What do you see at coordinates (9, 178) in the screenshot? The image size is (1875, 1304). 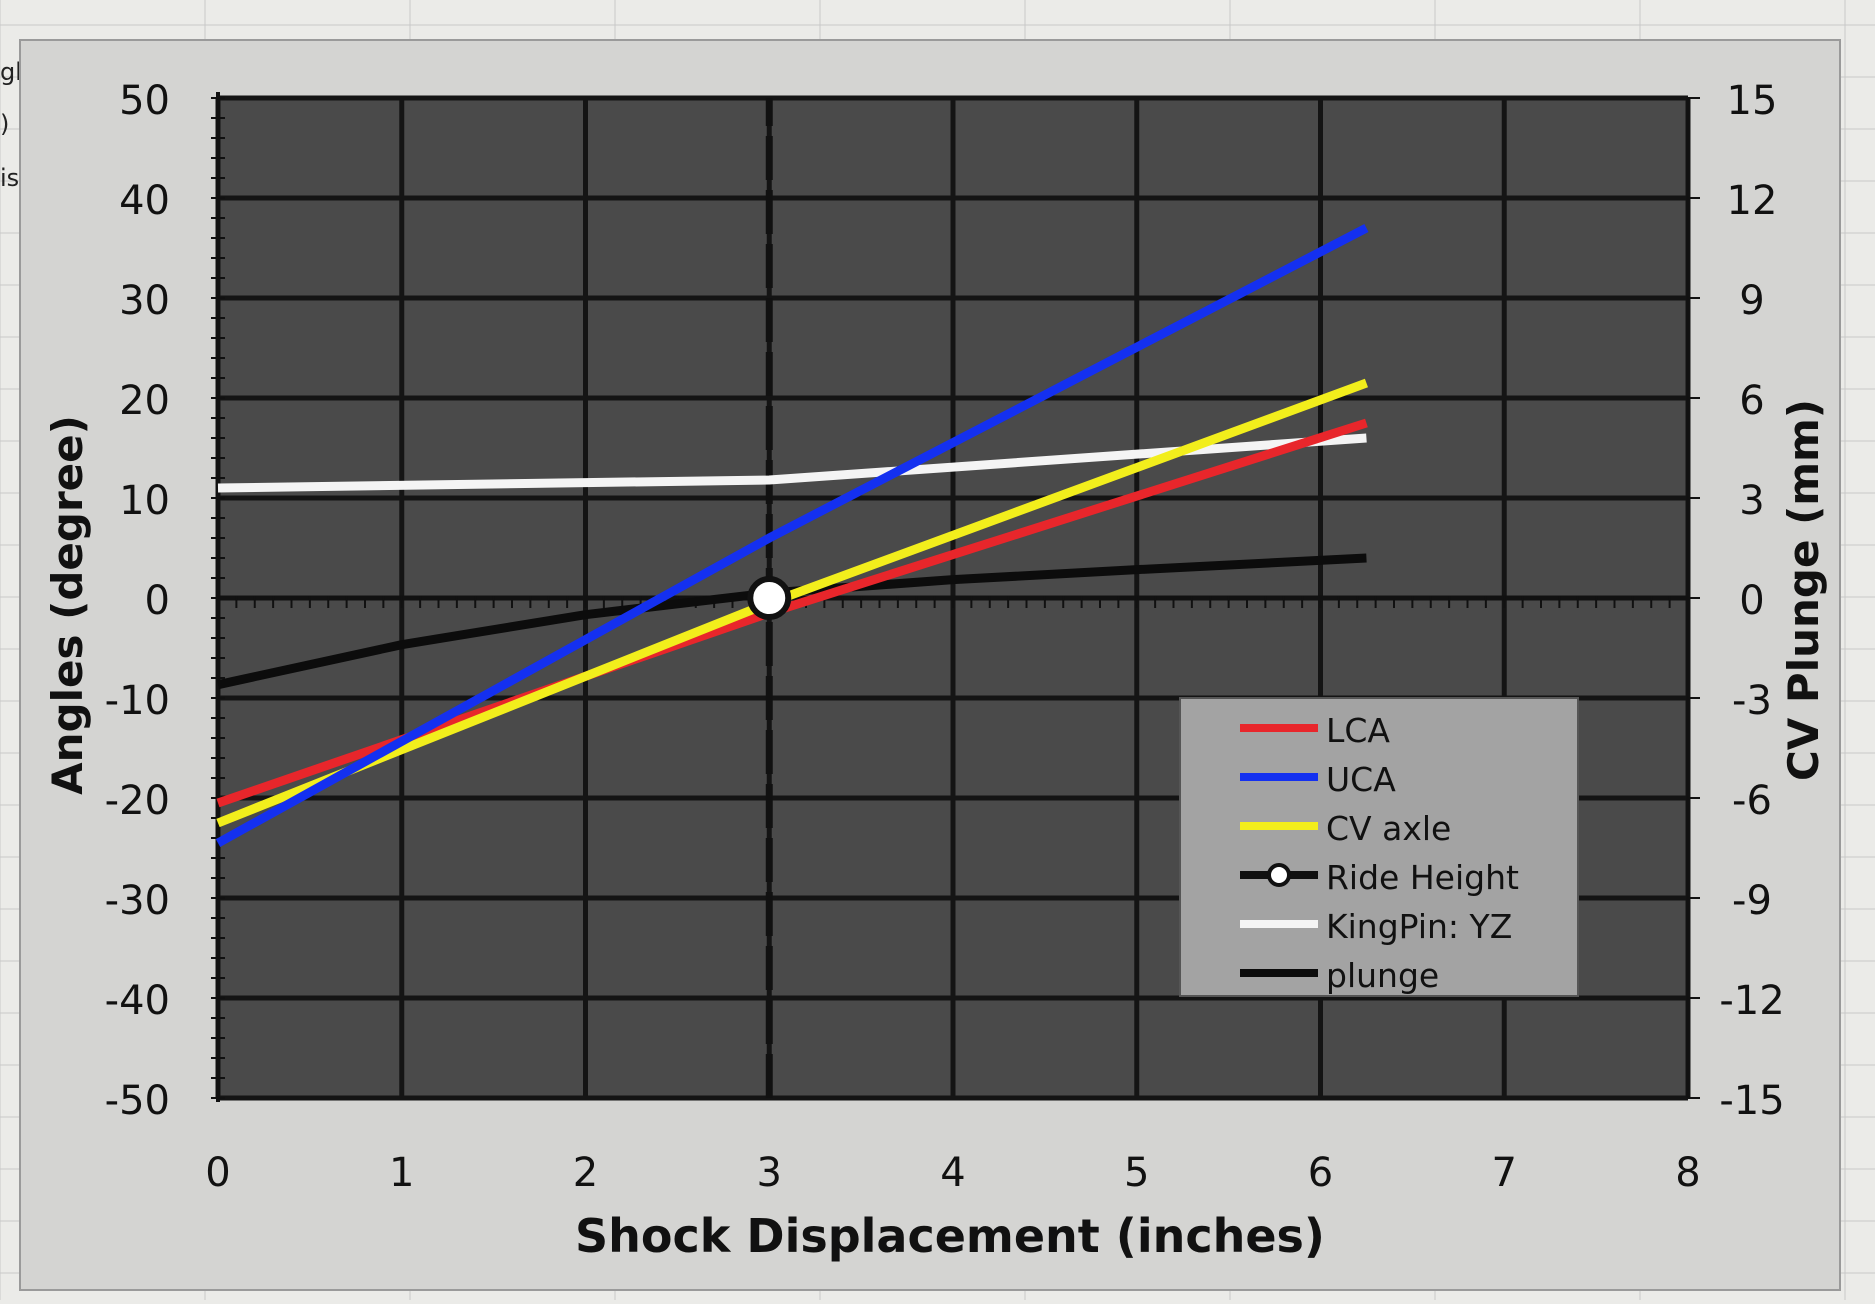 I see `spreadsheet-cell-fragment: is` at bounding box center [9, 178].